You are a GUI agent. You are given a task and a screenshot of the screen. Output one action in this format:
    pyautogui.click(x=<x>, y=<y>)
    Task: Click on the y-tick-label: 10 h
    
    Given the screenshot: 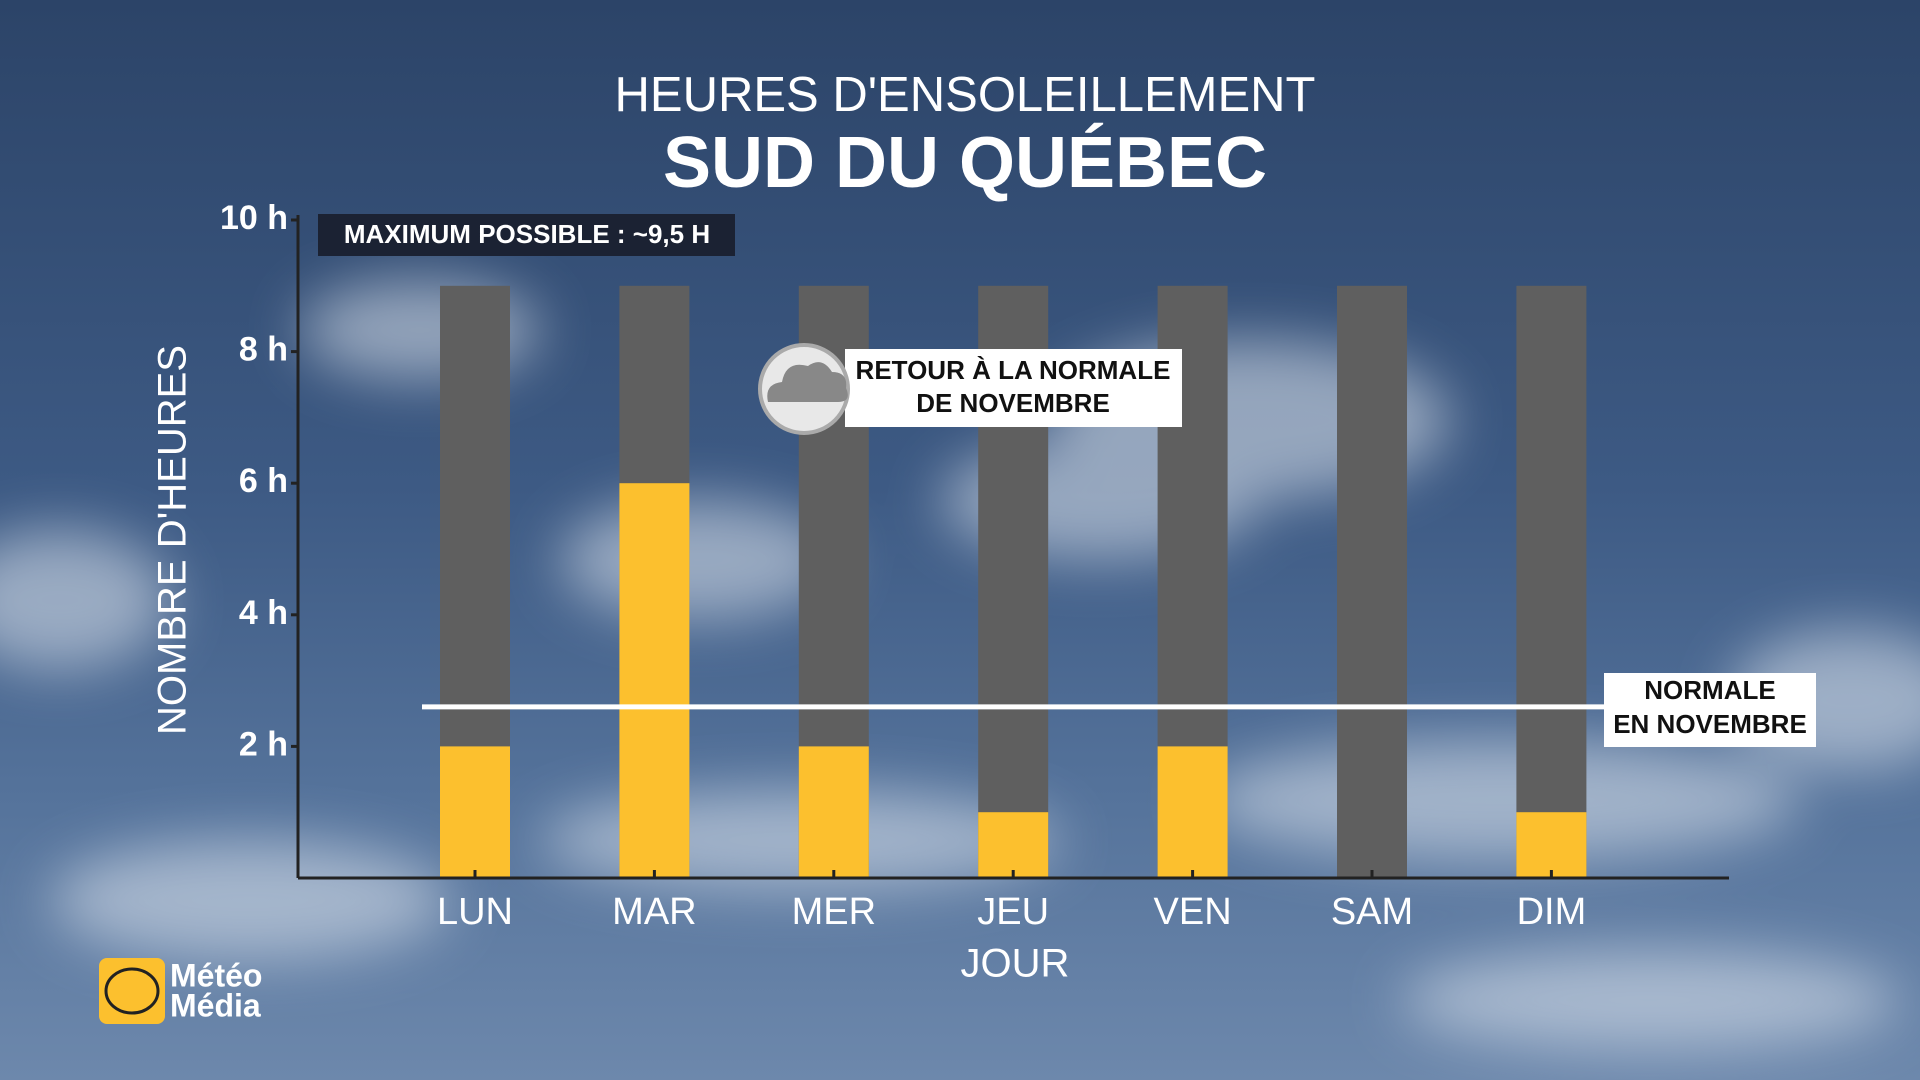 What is the action you would take?
    pyautogui.click(x=254, y=218)
    